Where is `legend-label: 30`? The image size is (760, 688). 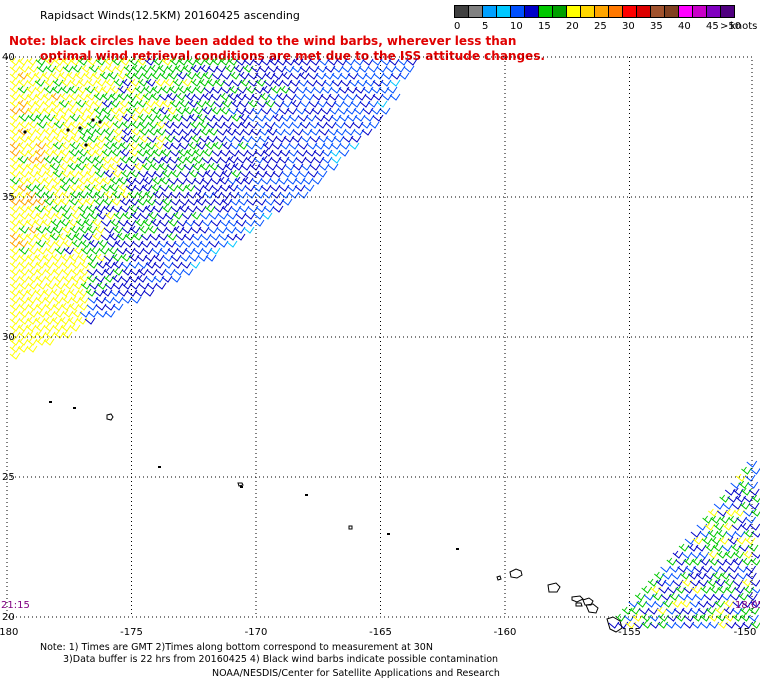 legend-label: 30 is located at coordinates (628, 26).